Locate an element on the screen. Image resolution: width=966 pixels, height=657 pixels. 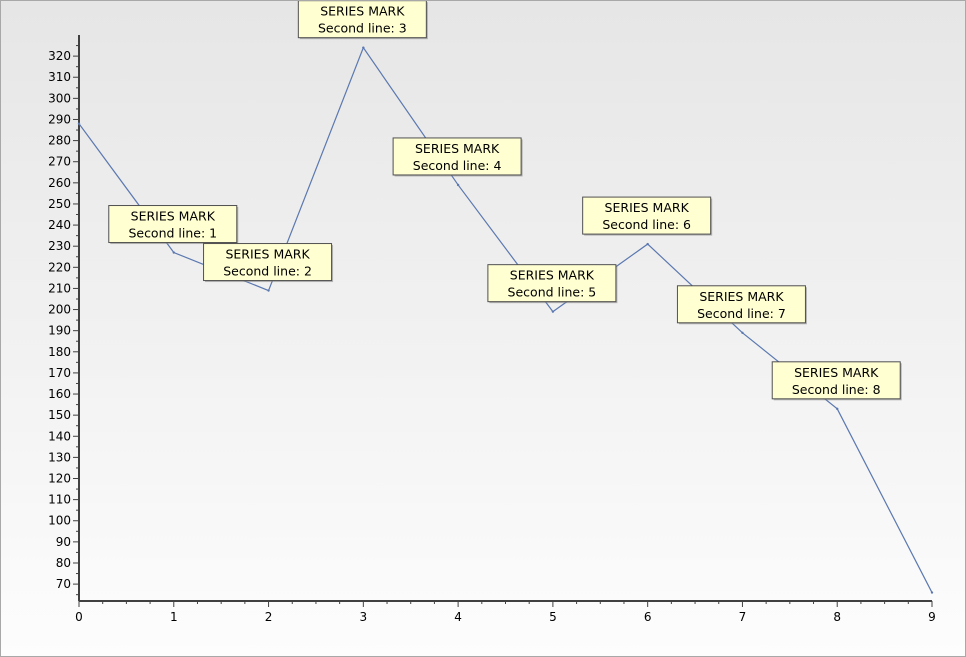
y-tick-label: 240 is located at coordinates (59, 225).